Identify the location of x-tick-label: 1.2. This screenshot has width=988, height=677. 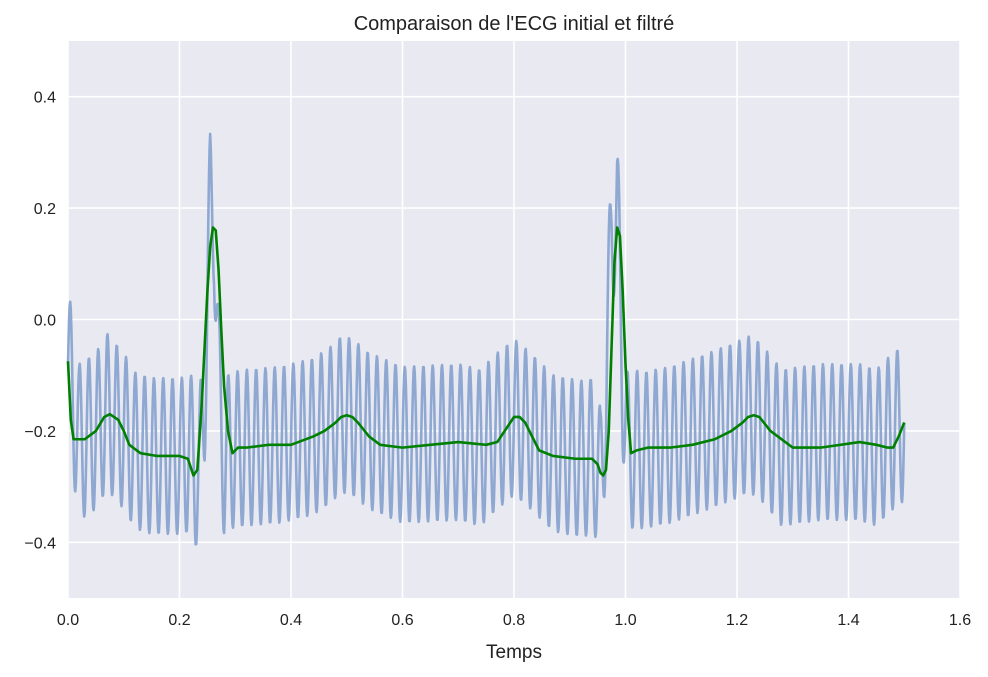
(737, 620).